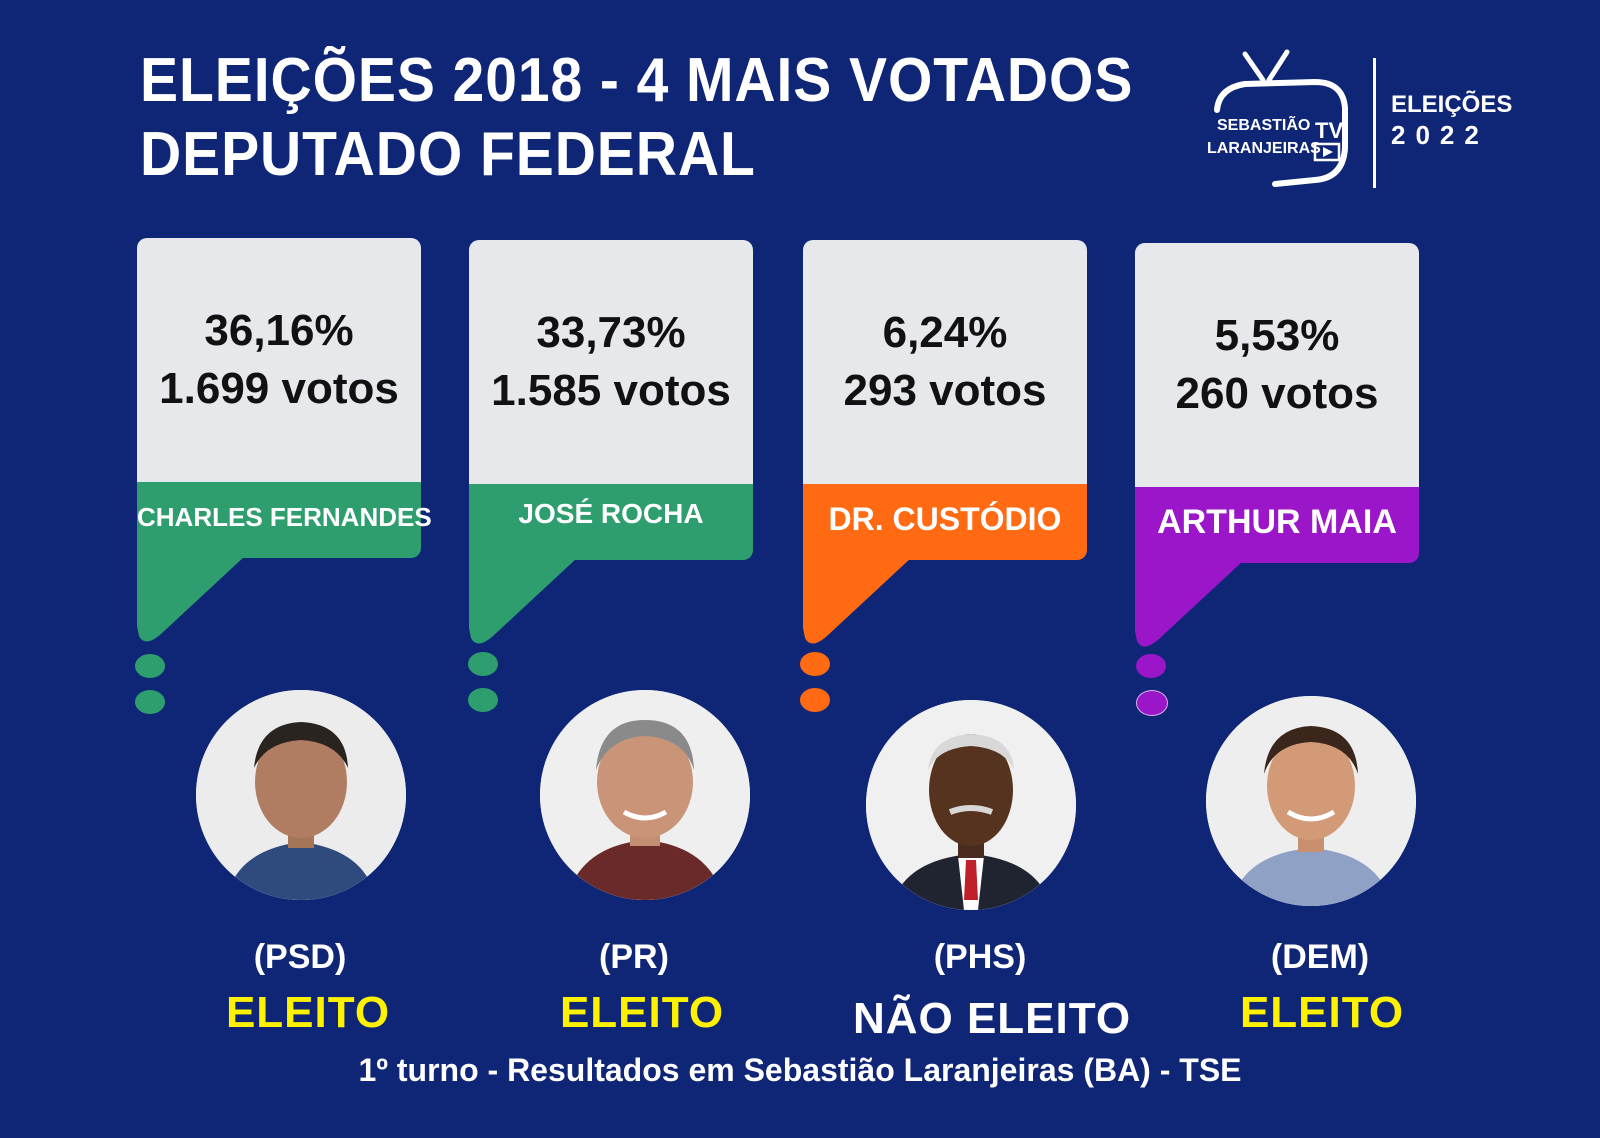 This screenshot has height=1138, width=1600. Describe the element at coordinates (611, 390) in the screenshot. I see `vote-count: 1.585 votos` at that location.